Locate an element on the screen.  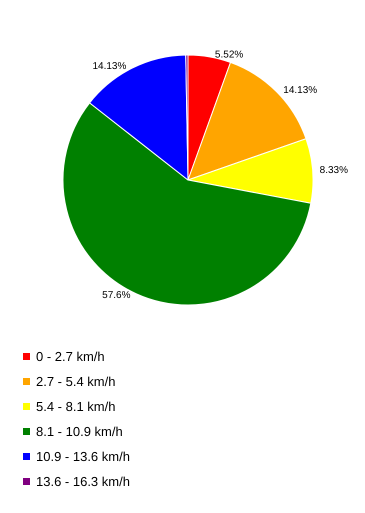
legend-label: 5.4 - 8.1 km/h is located at coordinates (76, 406).